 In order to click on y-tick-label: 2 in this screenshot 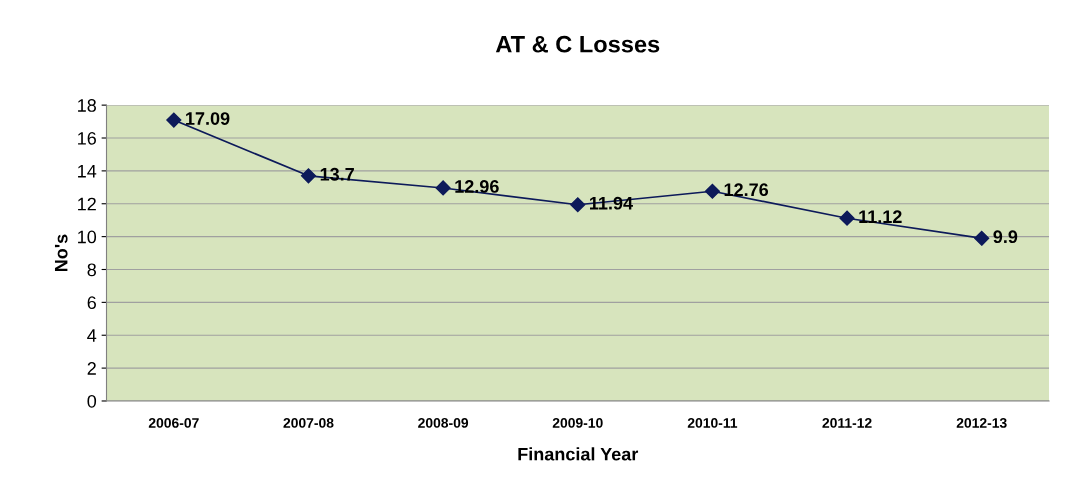, I will do `click(91, 368)`.